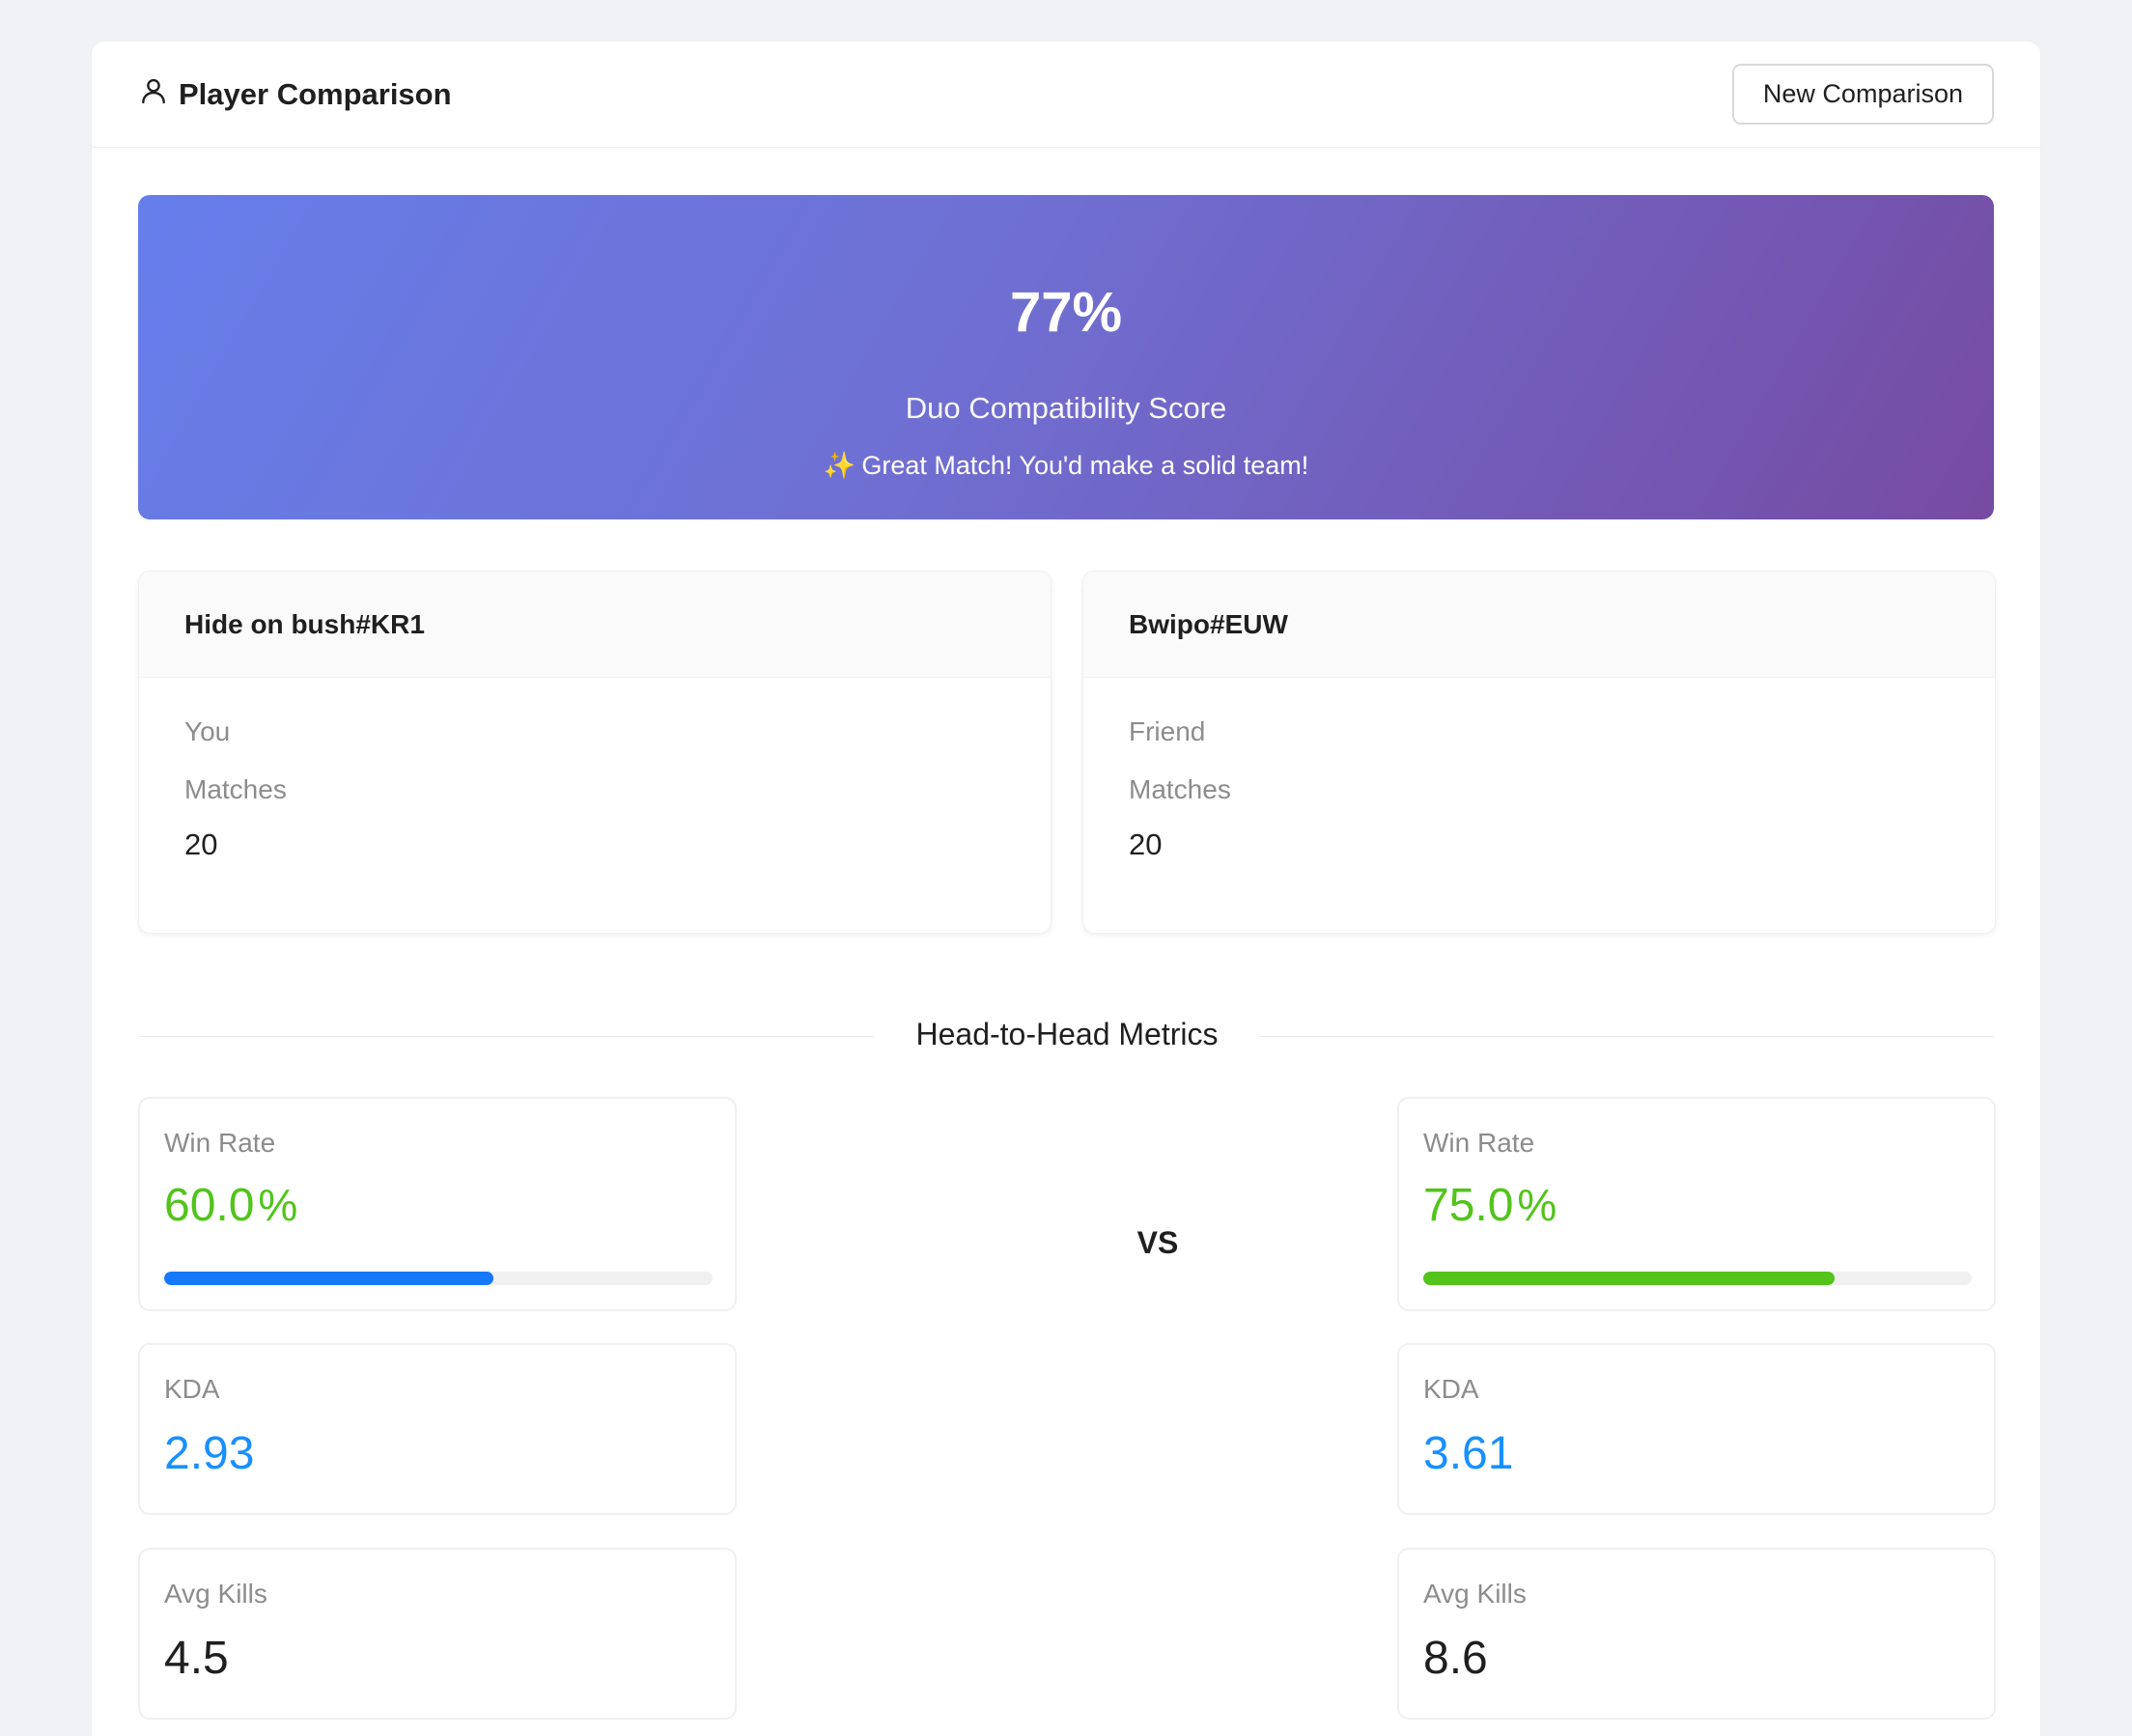 The width and height of the screenshot is (2132, 1736). I want to click on win-rate-value: 60.0%, so click(230, 1206).